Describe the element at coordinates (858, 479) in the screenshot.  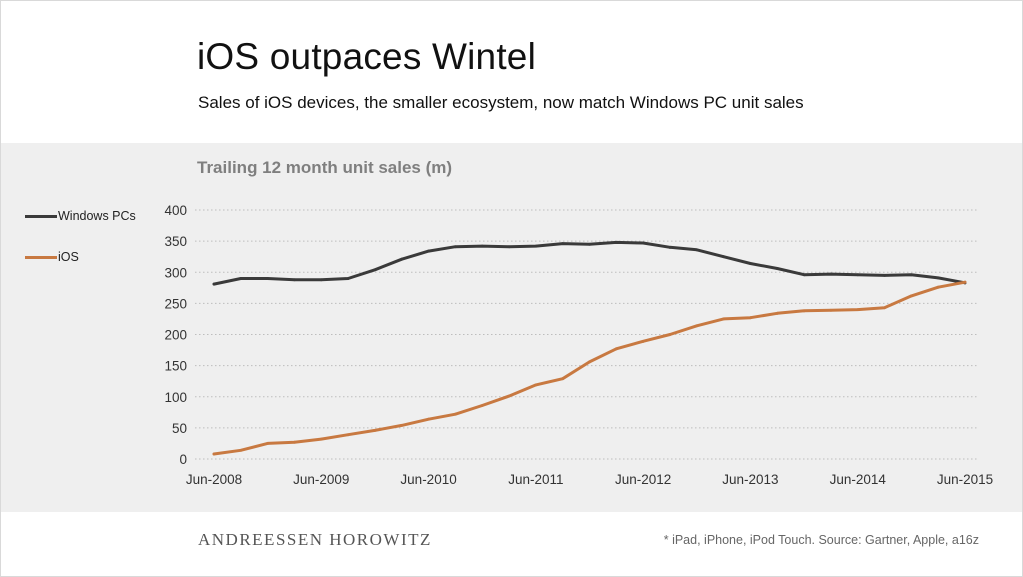
I see `x-tick-label: Jun-2014` at that location.